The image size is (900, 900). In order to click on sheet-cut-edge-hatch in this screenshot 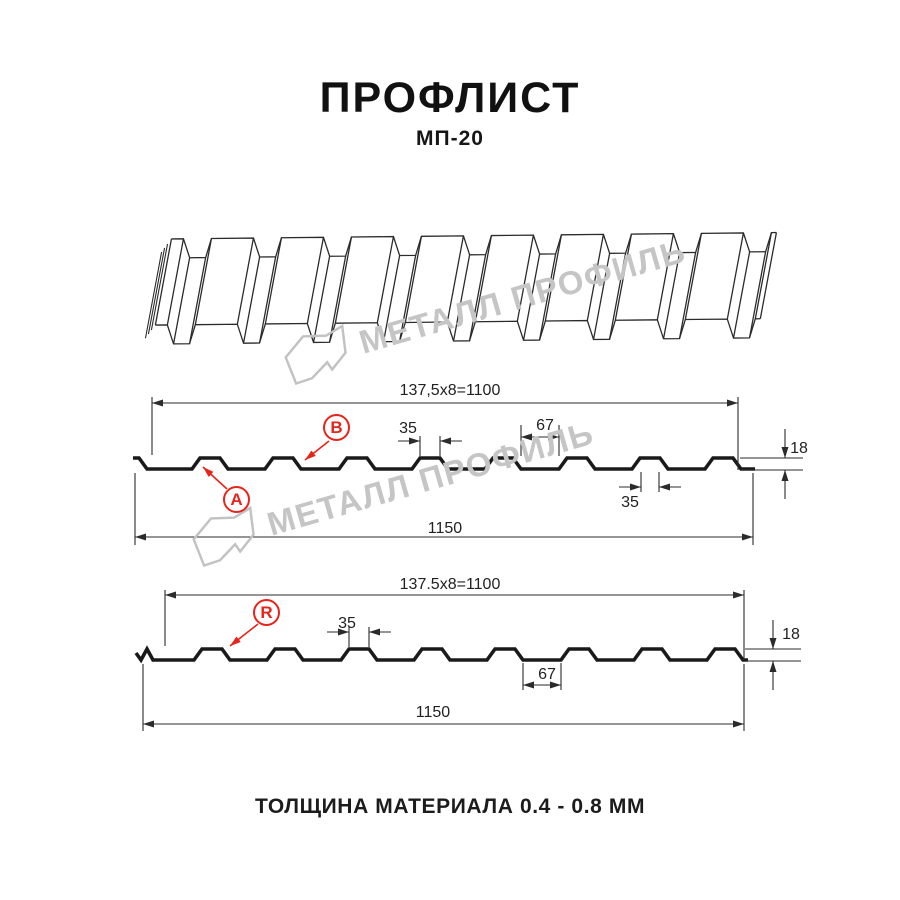, I will do `click(156, 291)`.